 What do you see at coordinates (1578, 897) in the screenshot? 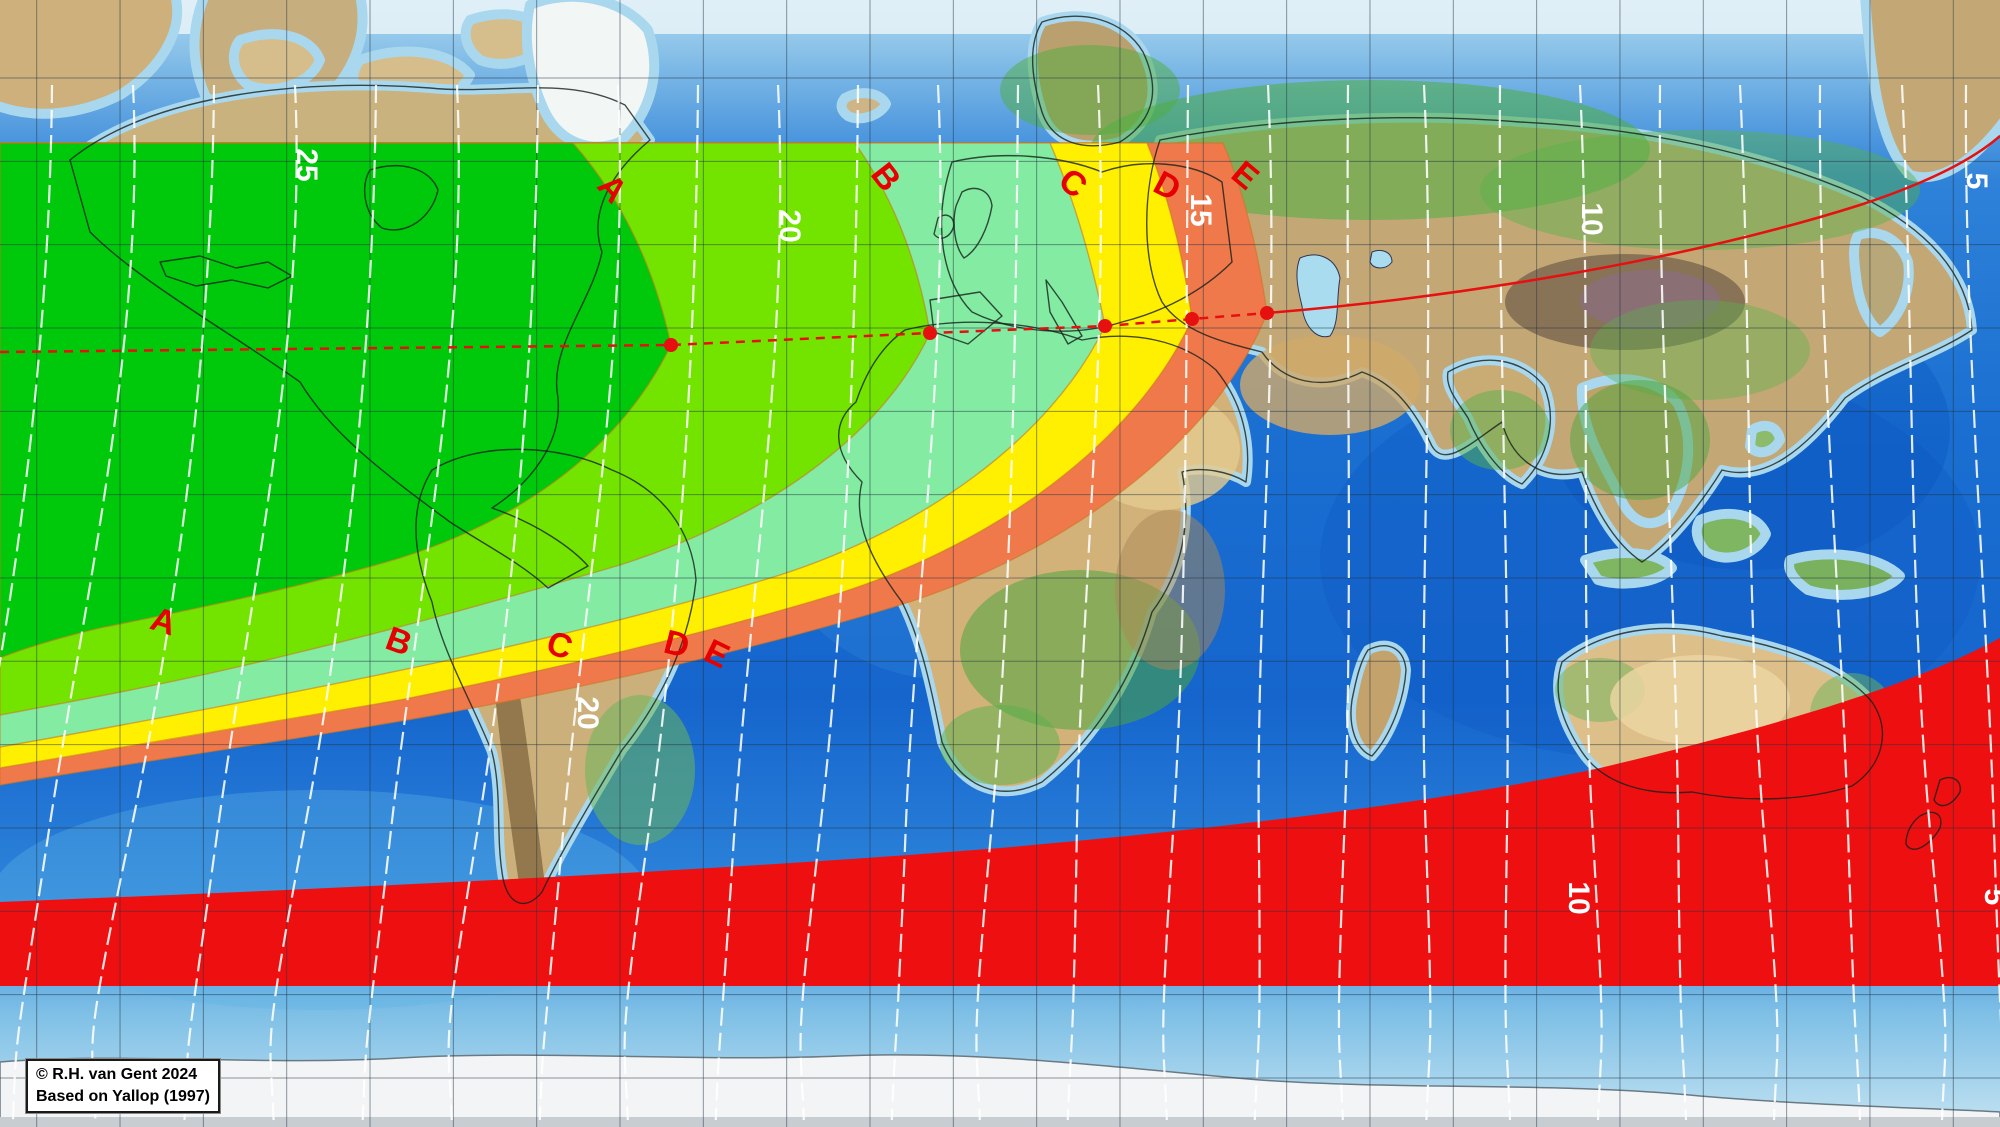
I see `contour-label-10-bottom: 10` at bounding box center [1578, 897].